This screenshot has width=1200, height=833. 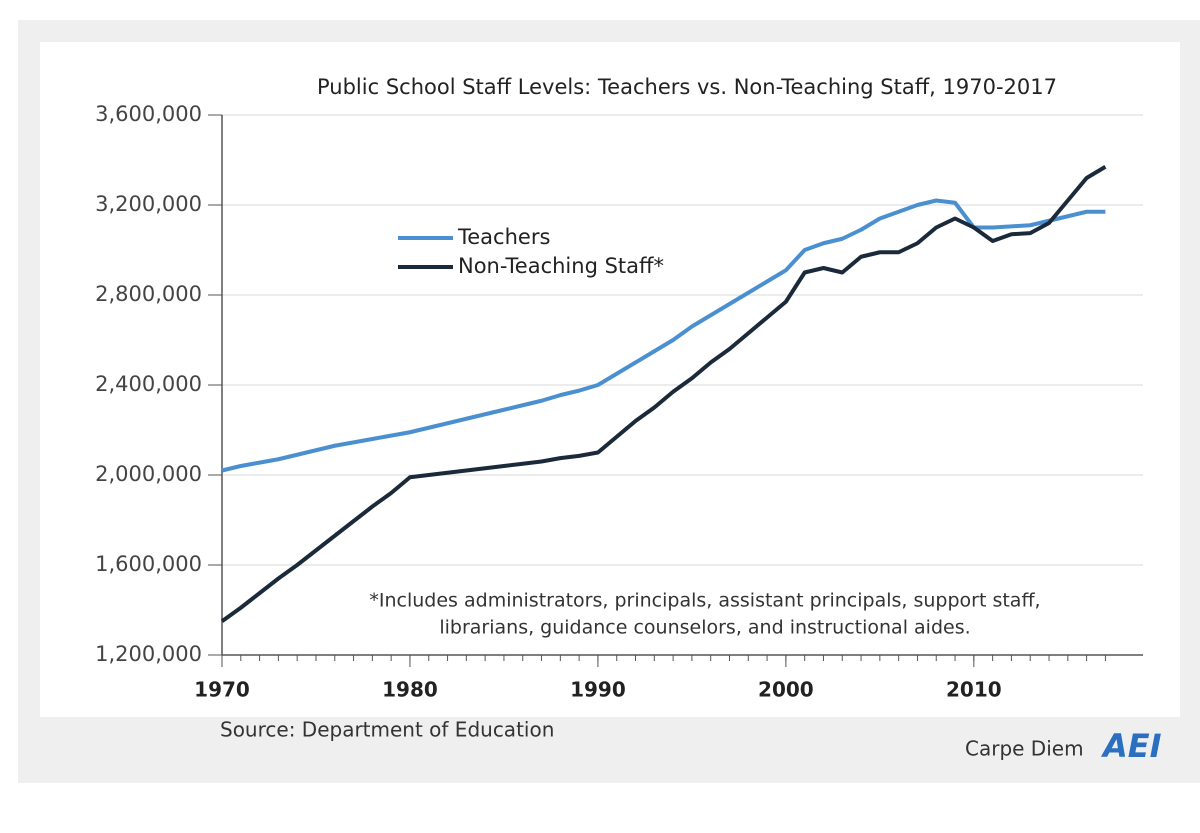 I want to click on x-tick-label: 2010, so click(x=974, y=690).